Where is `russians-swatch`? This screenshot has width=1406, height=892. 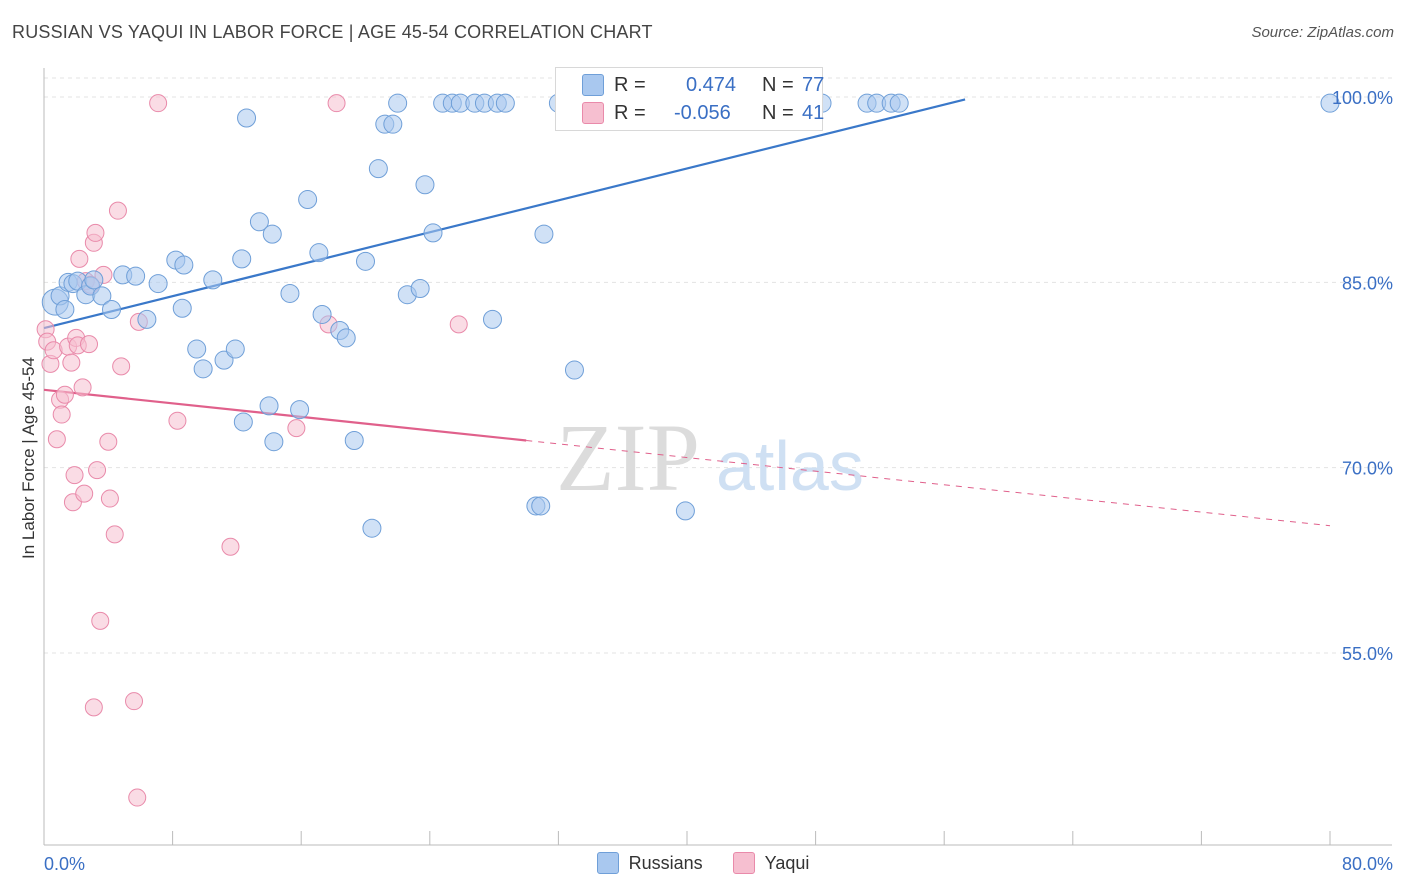
russians-swatch is located at coordinates (593, 85).